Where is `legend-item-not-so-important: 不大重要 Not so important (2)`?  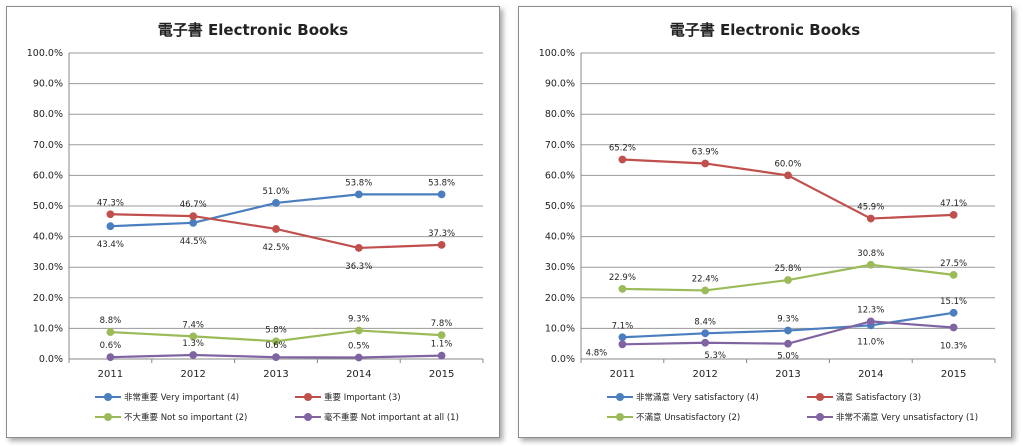 legend-item-not-so-important: 不大重要 Not so important (2) is located at coordinates (195, 417).